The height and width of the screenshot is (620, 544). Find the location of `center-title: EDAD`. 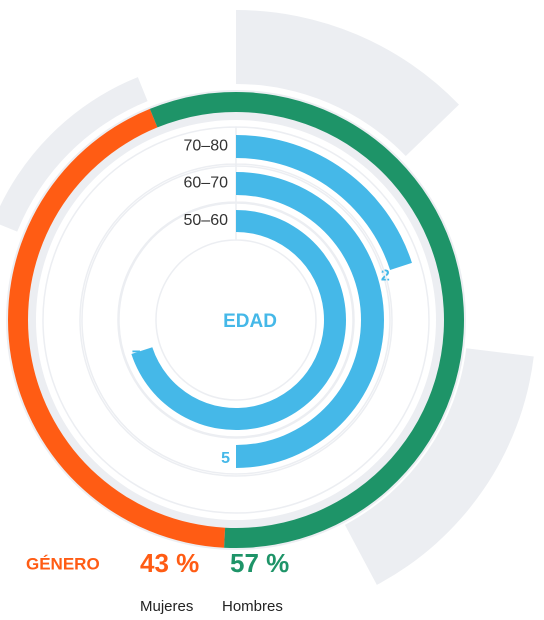

center-title: EDAD is located at coordinates (250, 321).